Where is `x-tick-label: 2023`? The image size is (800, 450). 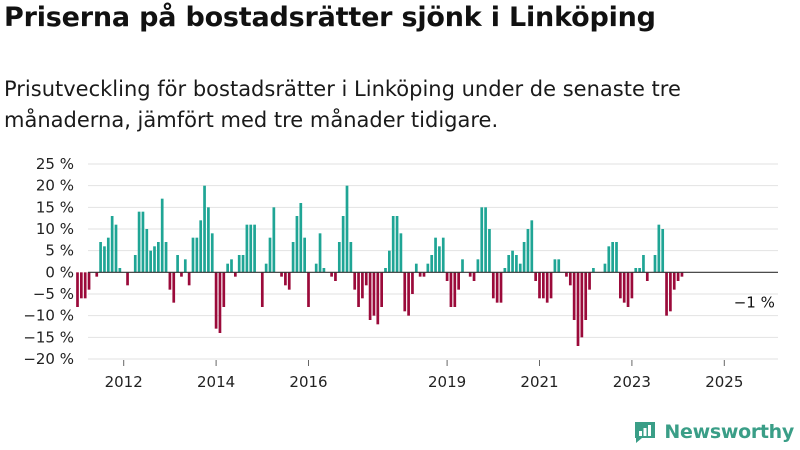
x-tick-label: 2023 is located at coordinates (632, 382).